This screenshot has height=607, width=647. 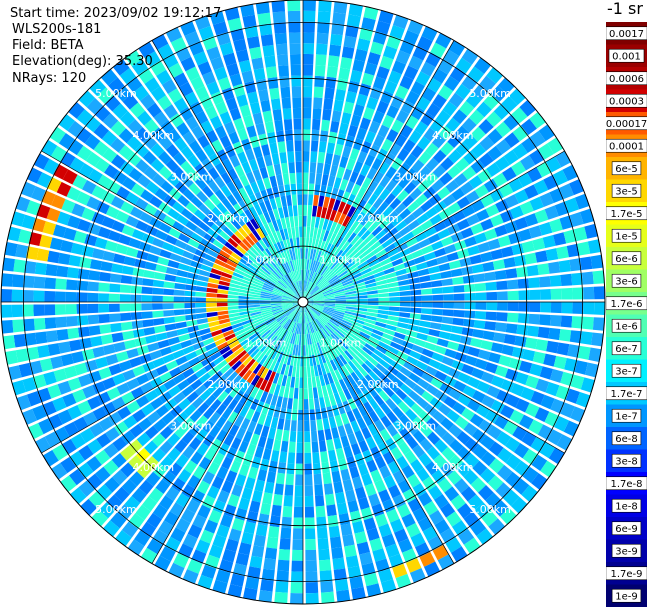 I want to click on colorbar-label-box, so click(x=626, y=460).